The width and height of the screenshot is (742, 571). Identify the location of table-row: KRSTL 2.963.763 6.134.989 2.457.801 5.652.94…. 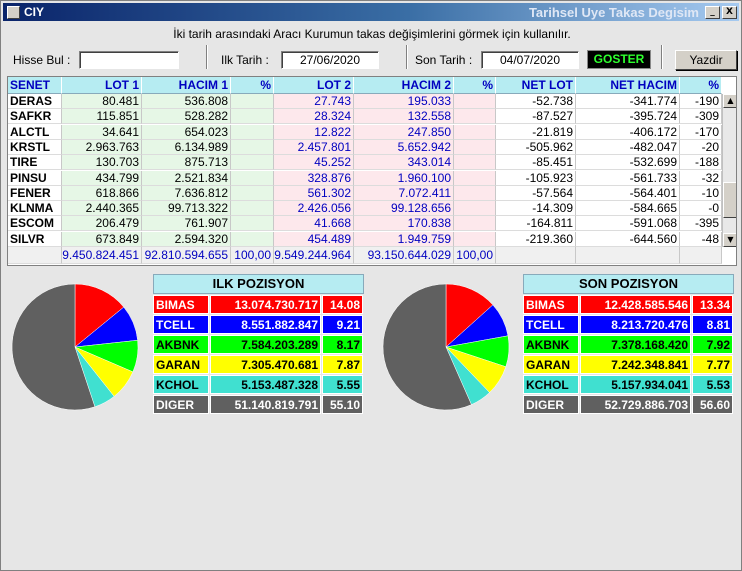
(372, 147).